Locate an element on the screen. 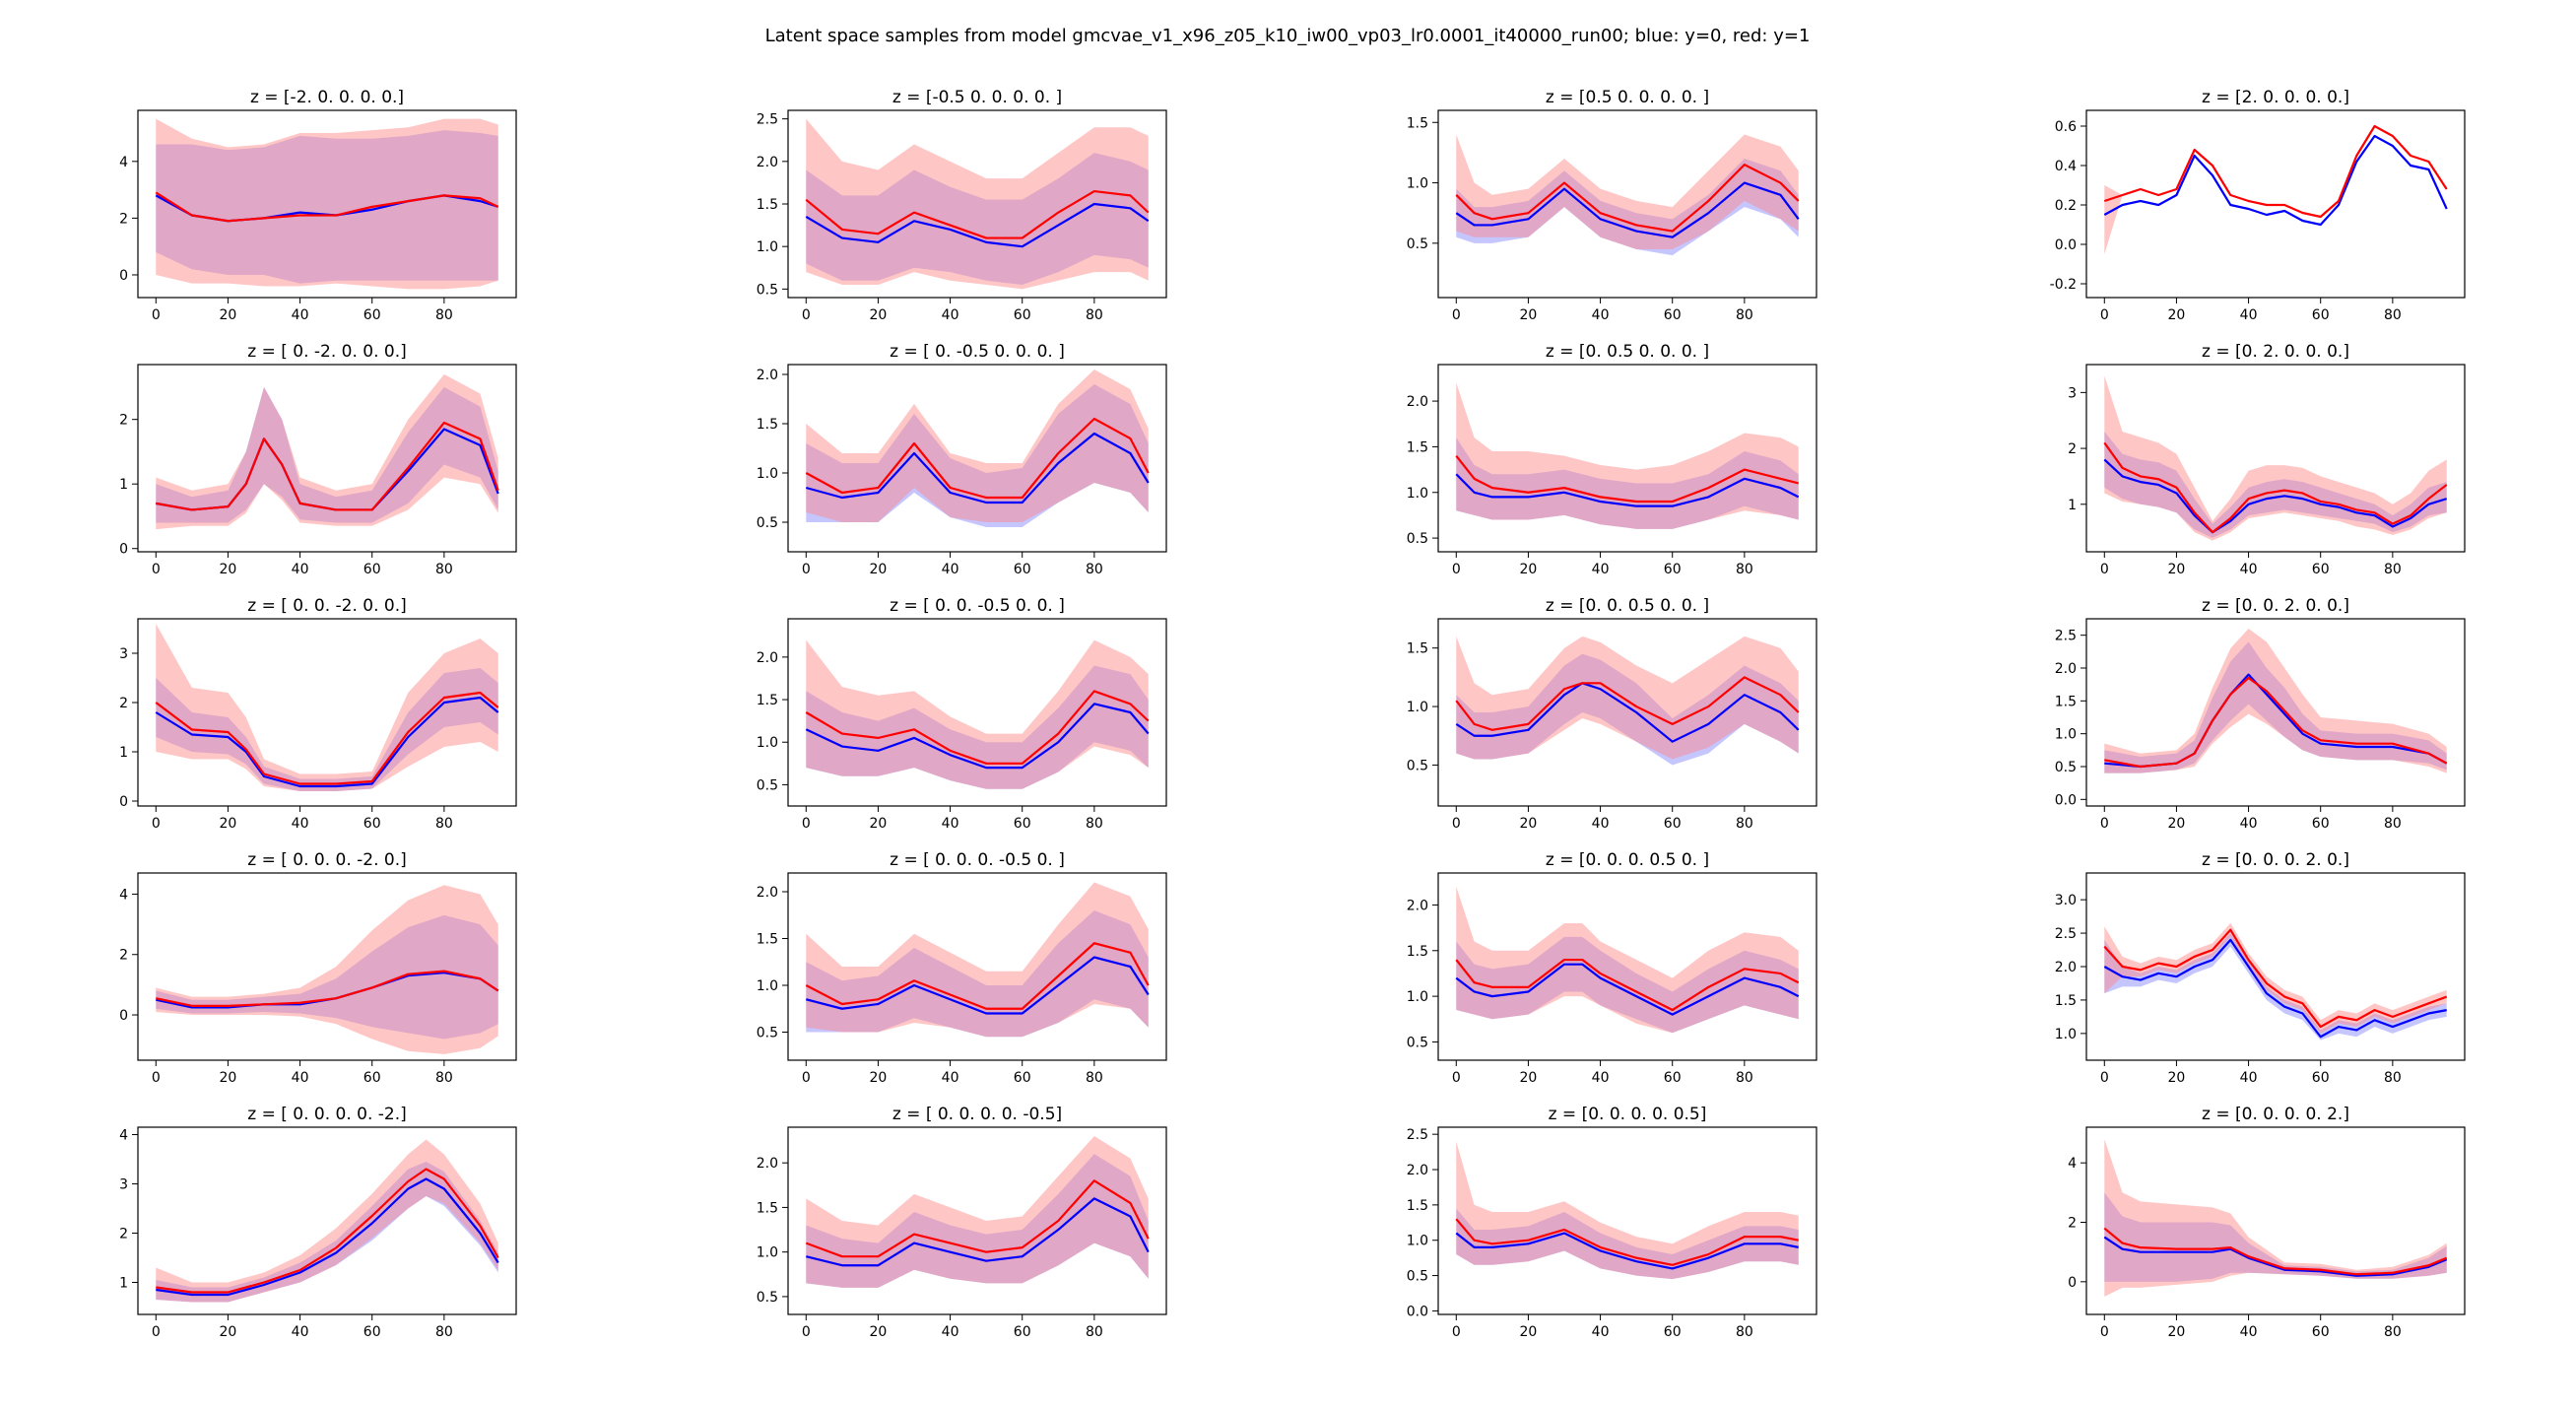 The width and height of the screenshot is (2576, 1410). subplot-9: z = [ 0. 0. -2. 0. 0.] 0 20 40 60 80 0 1 2 3 is located at coordinates (318, 714).